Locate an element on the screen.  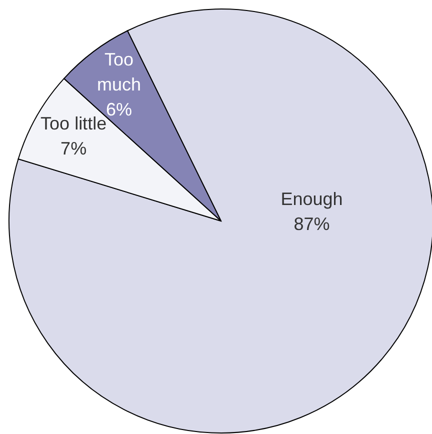
slice-label: Too little is located at coordinates (73, 124).